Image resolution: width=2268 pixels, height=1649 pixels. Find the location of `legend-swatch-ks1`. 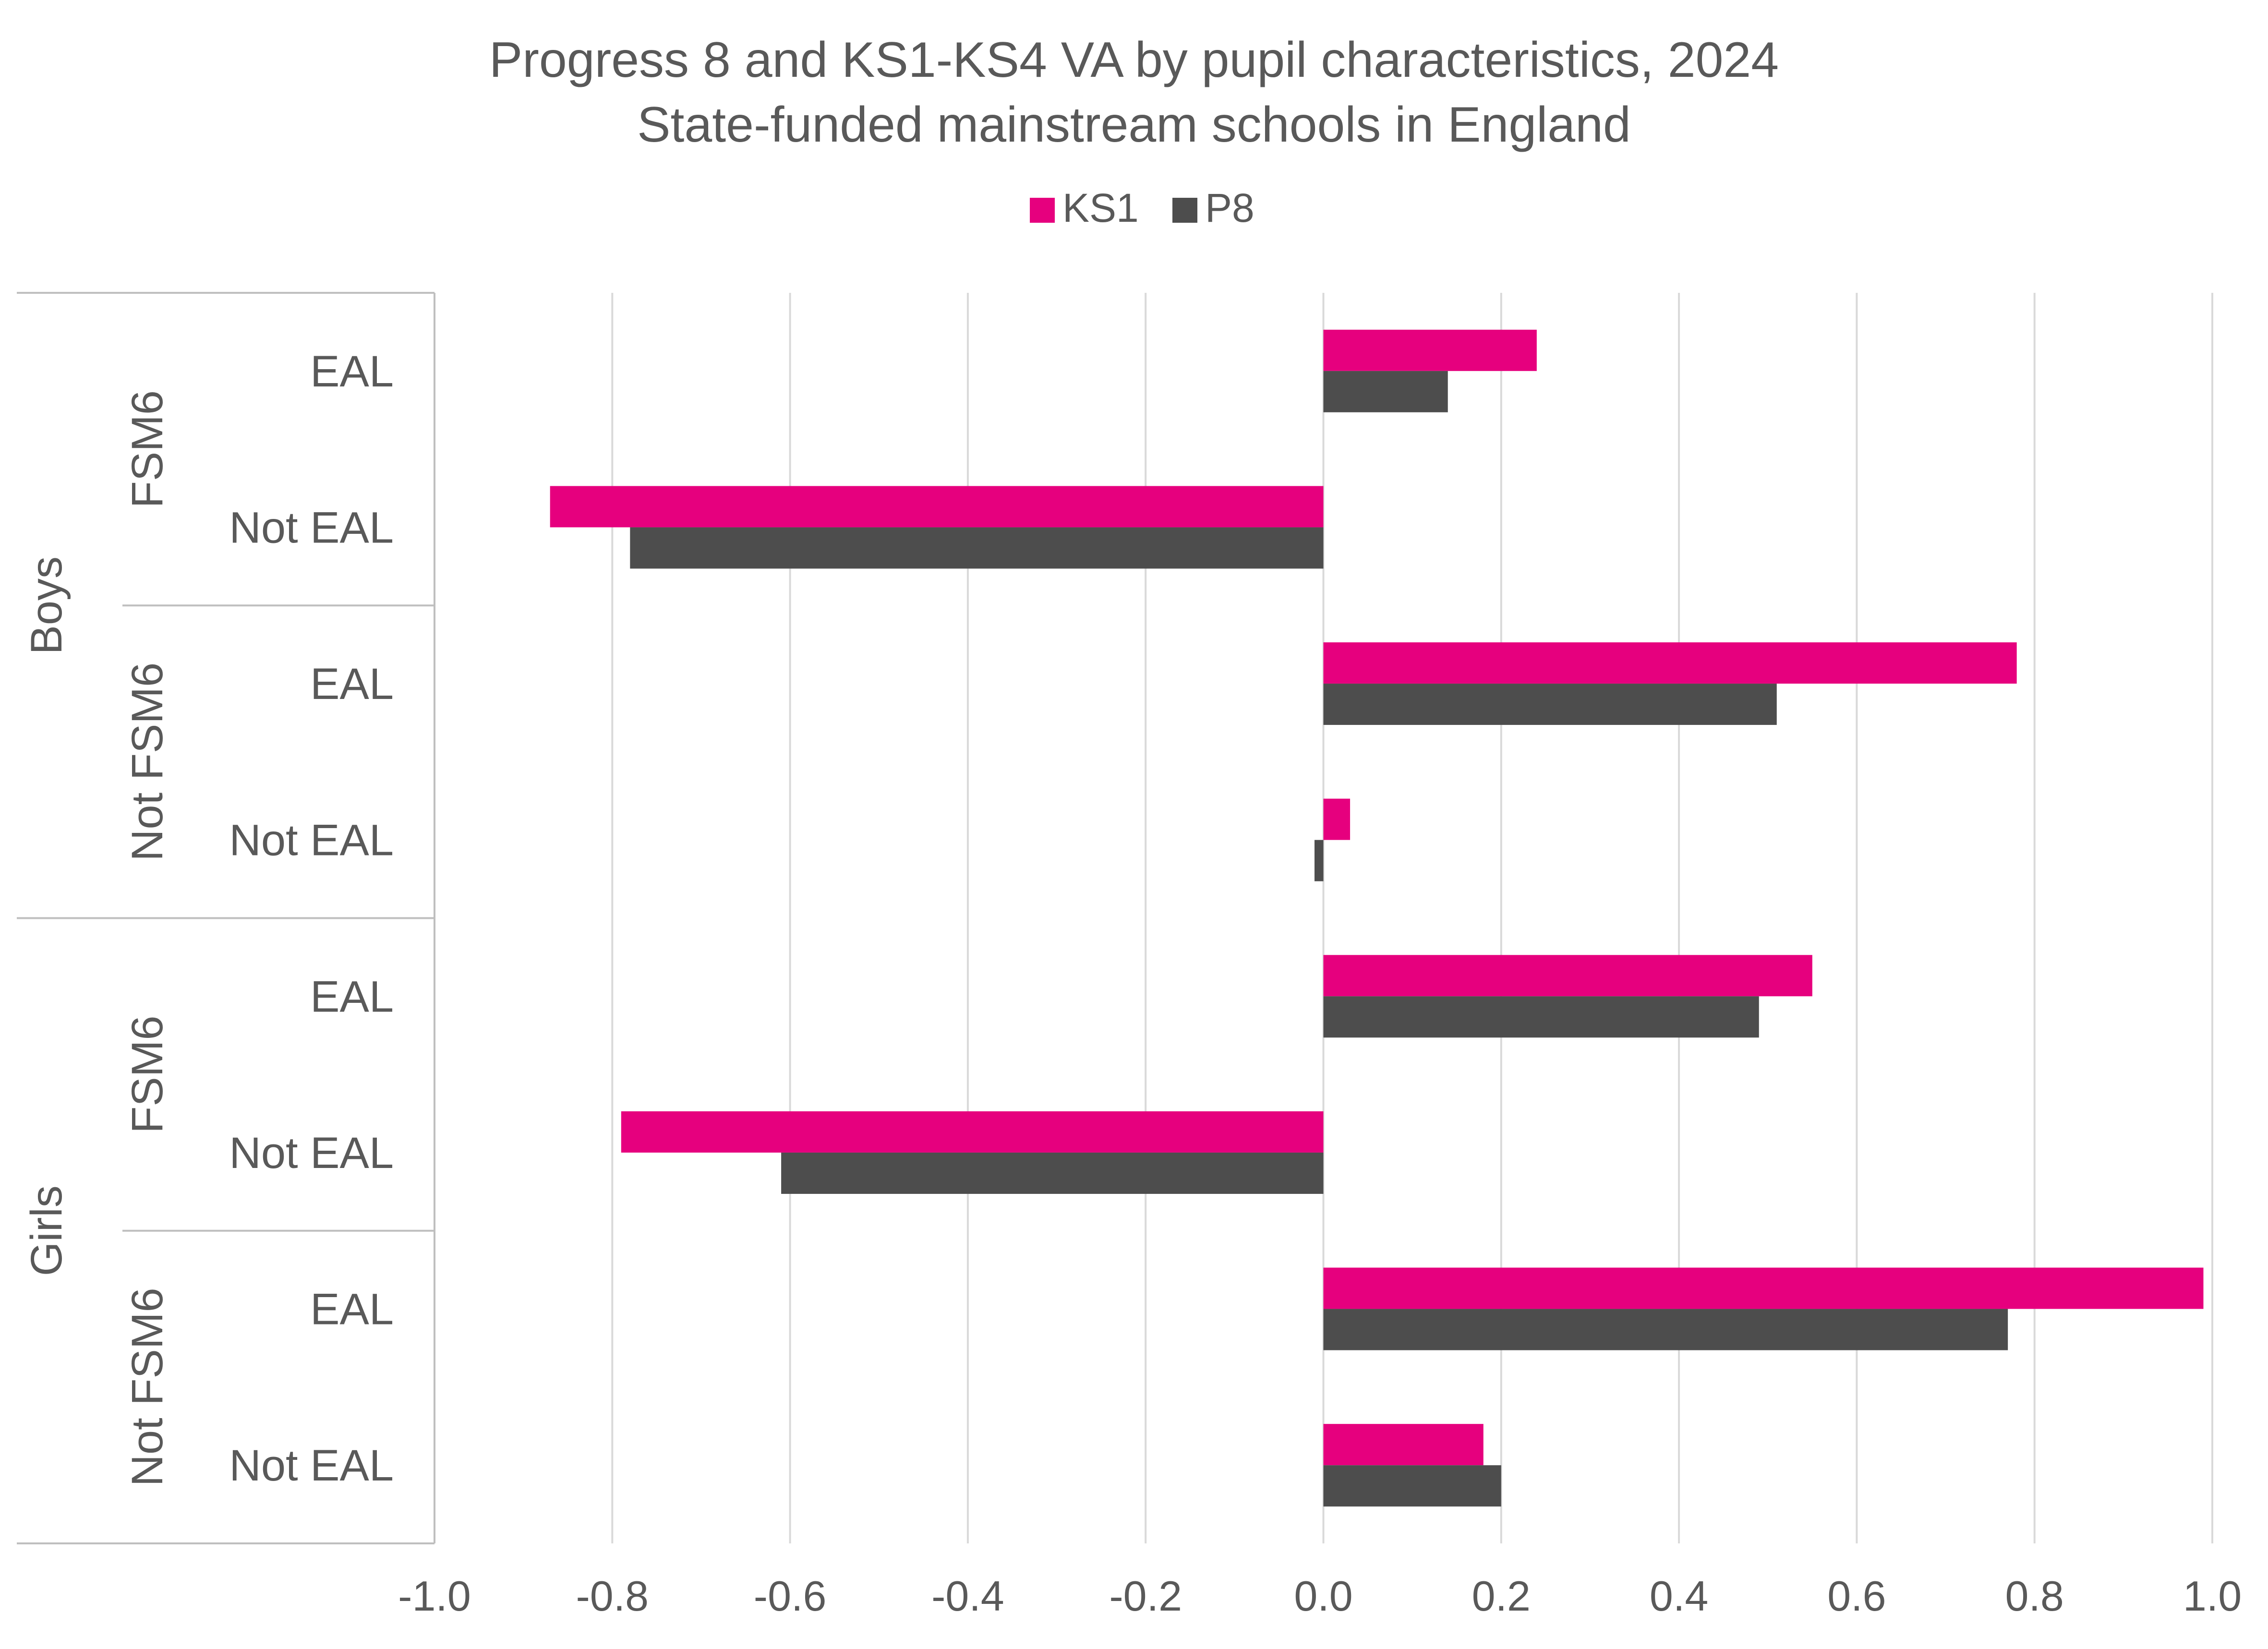

legend-swatch-ks1 is located at coordinates (1042, 211).